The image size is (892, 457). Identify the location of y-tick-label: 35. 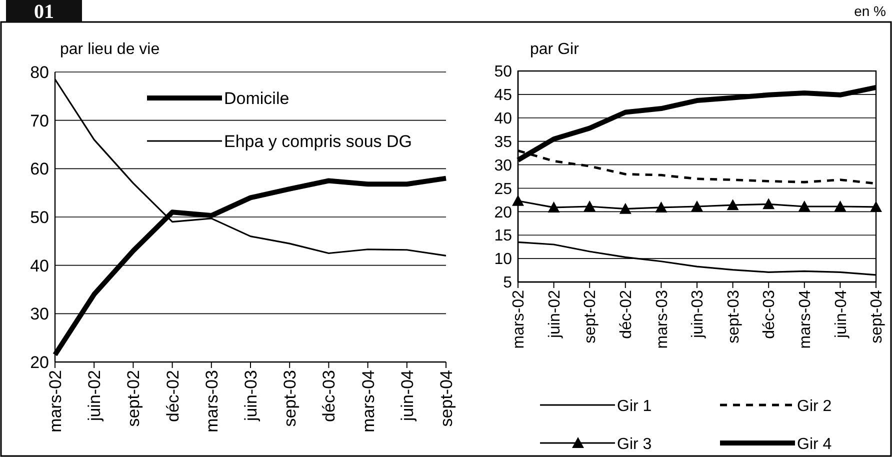
(503, 142).